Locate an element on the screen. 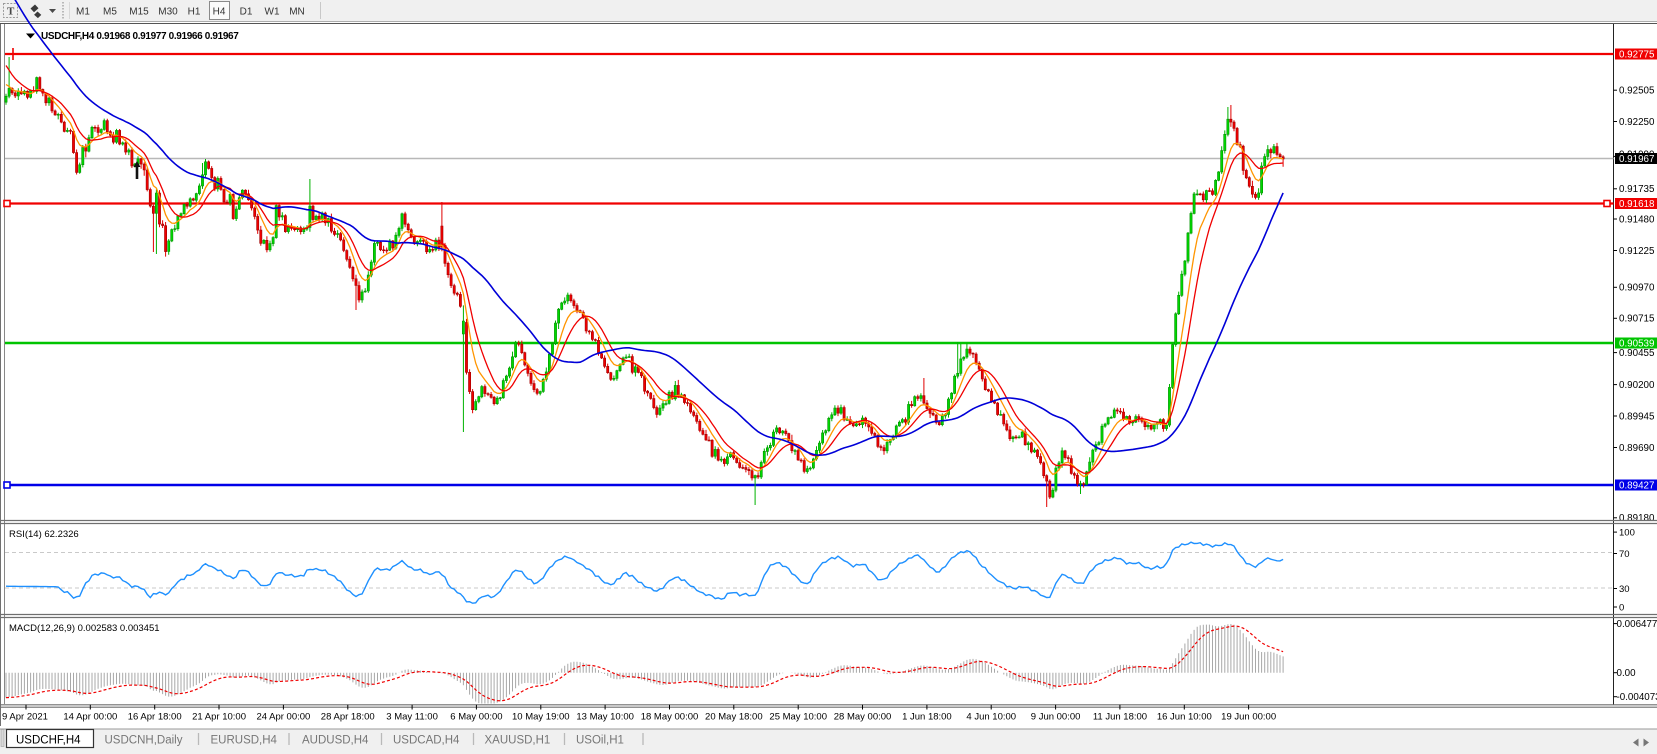  svg-text: 18 May 00:00 is located at coordinates (670, 717).